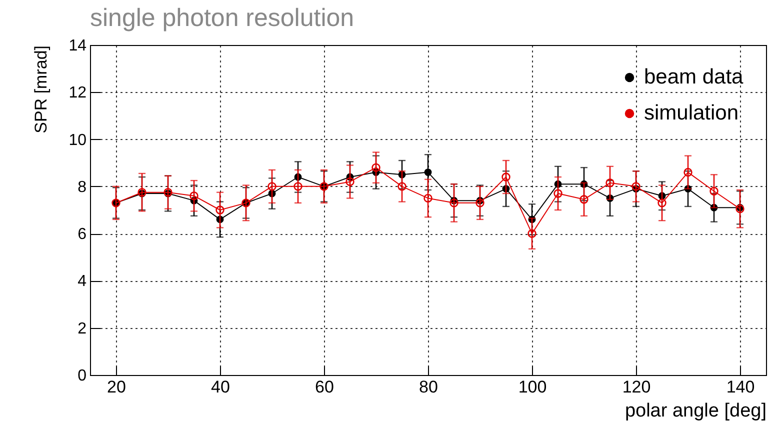 Image resolution: width=772 pixels, height=426 pixels. Describe the element at coordinates (691, 113) in the screenshot. I see `legend-label: simulation` at that location.